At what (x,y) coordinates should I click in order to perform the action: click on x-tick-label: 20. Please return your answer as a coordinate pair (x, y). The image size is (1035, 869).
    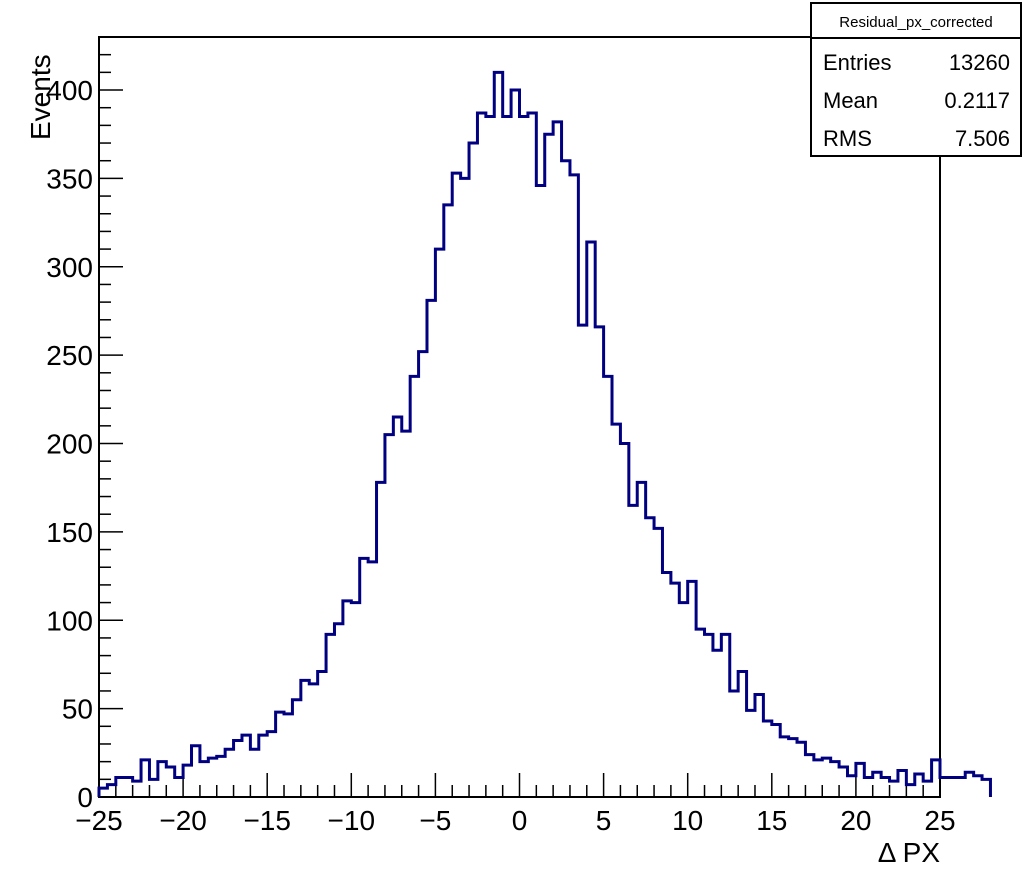
    Looking at the image, I should click on (855, 820).